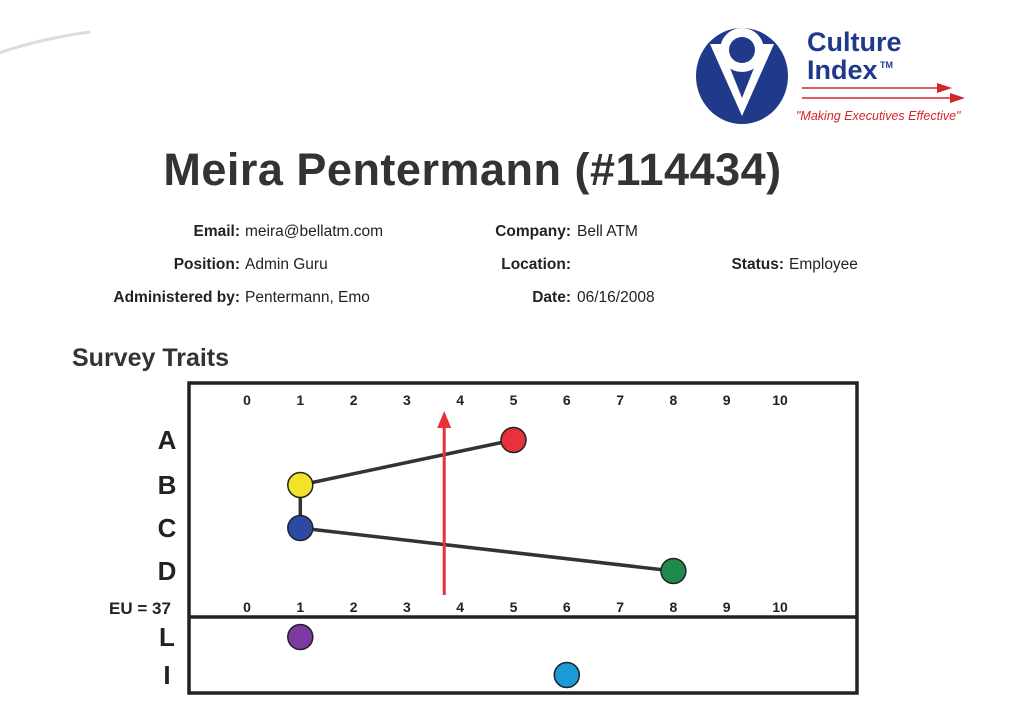  What do you see at coordinates (742, 76) in the screenshot?
I see `culture-index-logo-mark-icon` at bounding box center [742, 76].